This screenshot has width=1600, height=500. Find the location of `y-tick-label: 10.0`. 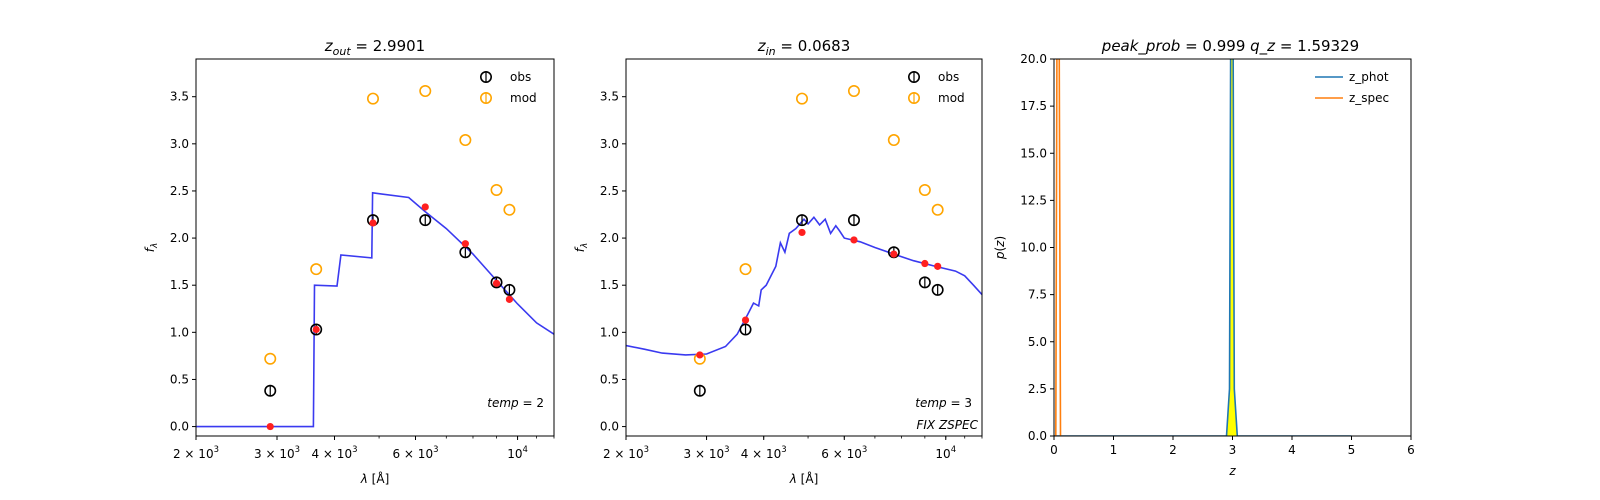

y-tick-label: 10.0 is located at coordinates (1033, 248).